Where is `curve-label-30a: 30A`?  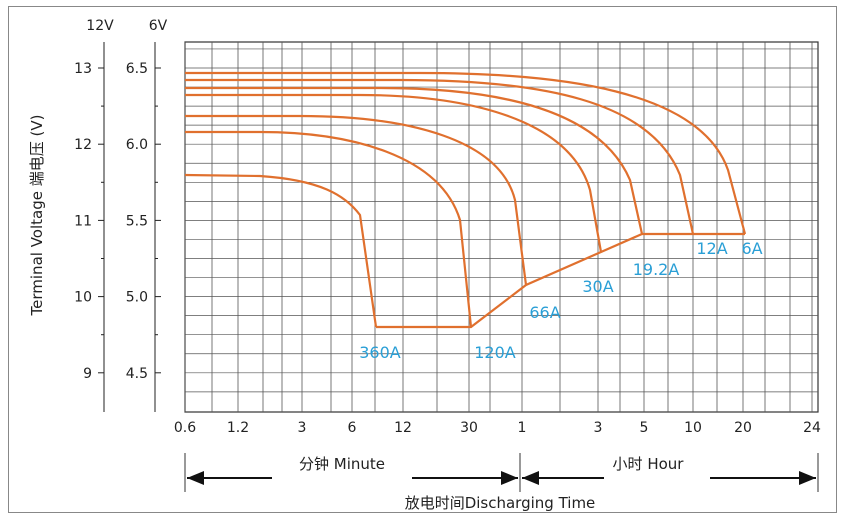 curve-label-30a: 30A is located at coordinates (597, 286).